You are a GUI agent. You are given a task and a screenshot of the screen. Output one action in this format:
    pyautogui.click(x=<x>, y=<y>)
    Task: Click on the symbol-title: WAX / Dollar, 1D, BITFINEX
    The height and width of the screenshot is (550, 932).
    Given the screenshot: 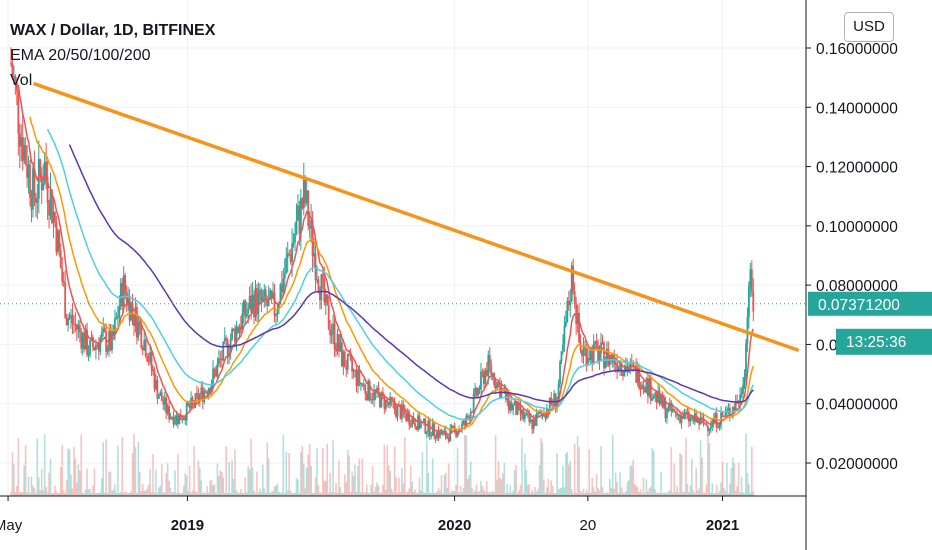 What is the action you would take?
    pyautogui.click(x=113, y=30)
    